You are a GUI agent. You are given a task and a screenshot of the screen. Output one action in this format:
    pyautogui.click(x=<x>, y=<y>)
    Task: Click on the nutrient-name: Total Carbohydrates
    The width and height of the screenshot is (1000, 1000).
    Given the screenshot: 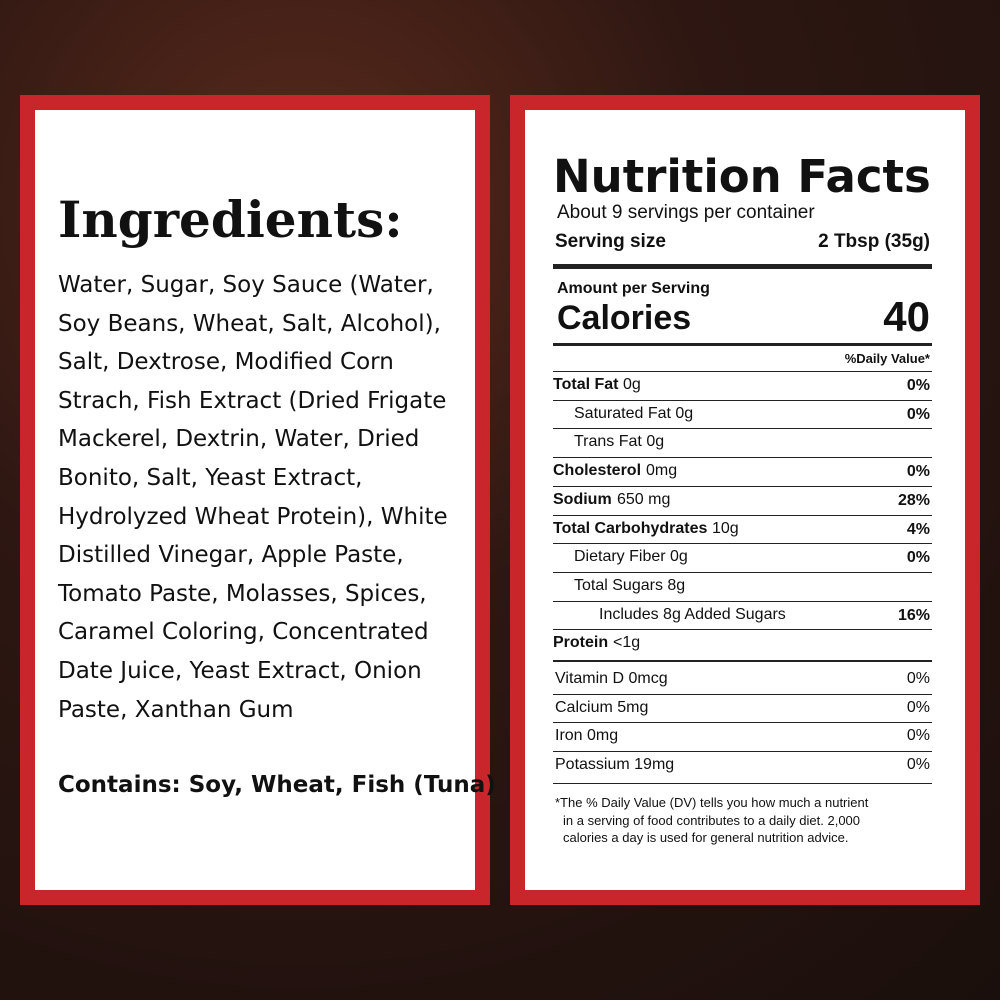 What is the action you would take?
    pyautogui.click(x=630, y=528)
    